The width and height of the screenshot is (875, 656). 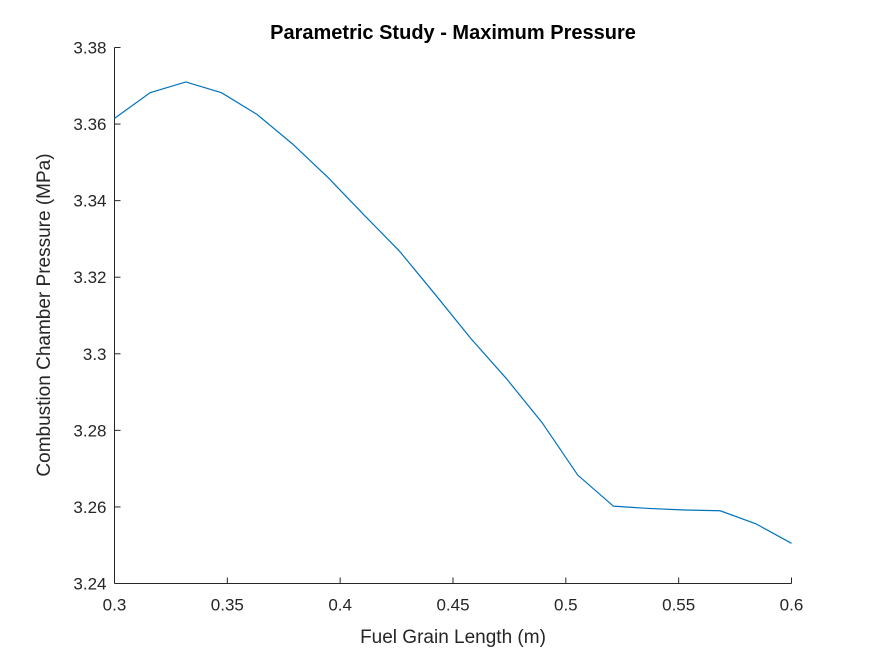 What do you see at coordinates (44, 314) in the screenshot?
I see `y-axis-label: Combustion Chamber Pressure (MPa)` at bounding box center [44, 314].